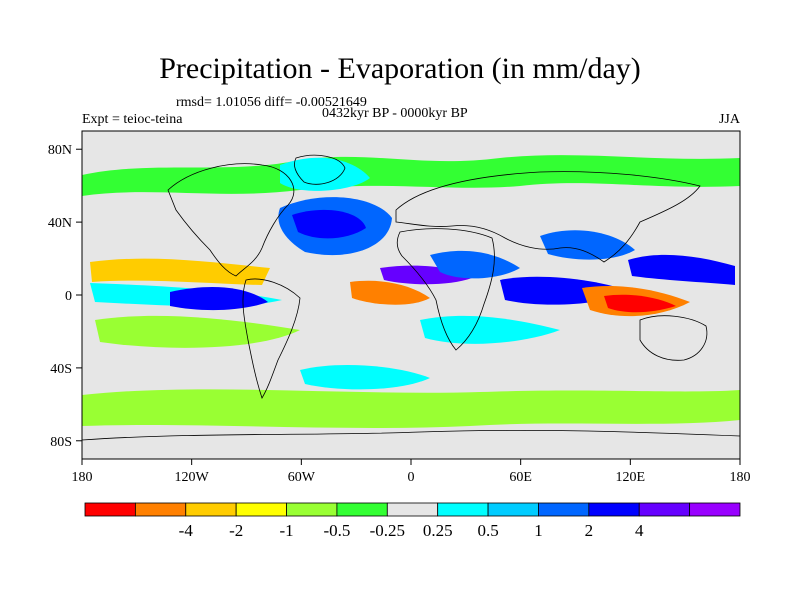 The height and width of the screenshot is (600, 800). I want to click on south-atlantic-wet, so click(490, 329).